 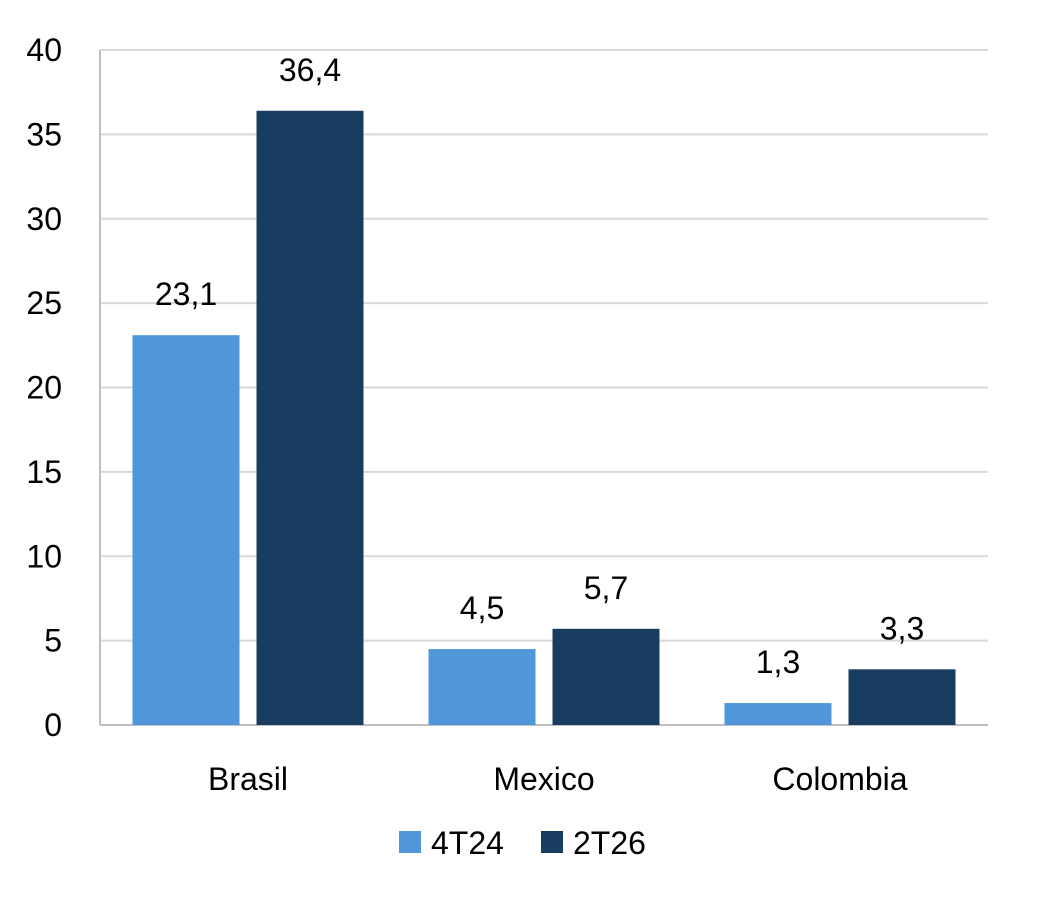 I want to click on data-label-colombia-2t26: 3,3, so click(x=902, y=628).